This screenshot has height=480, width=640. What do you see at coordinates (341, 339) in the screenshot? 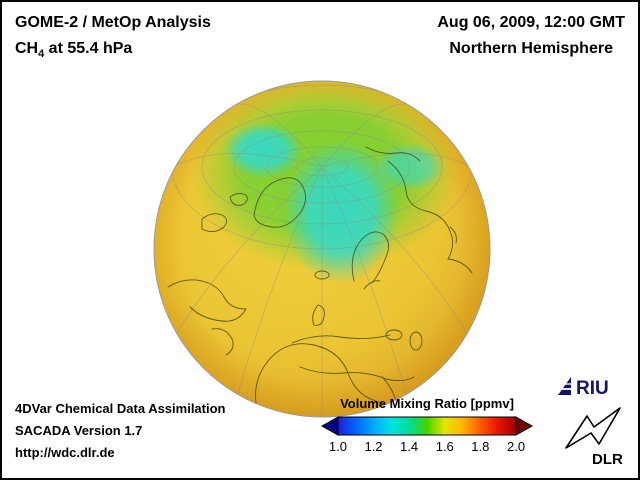
I see `coast-europe` at bounding box center [341, 339].